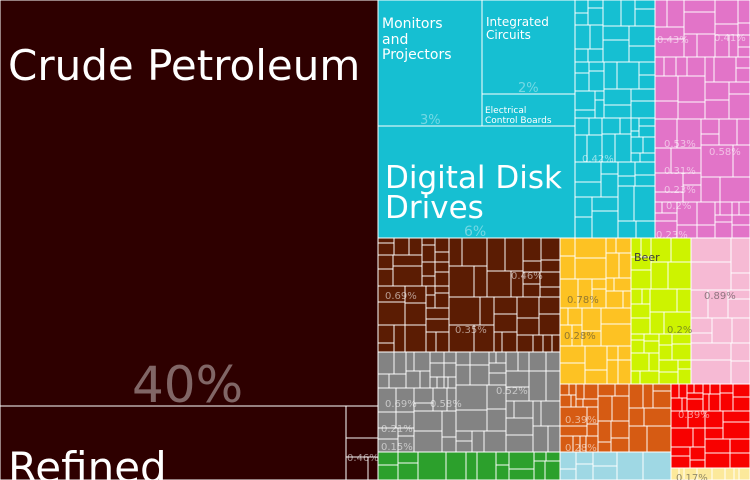 Image resolution: width=750 pixels, height=480 pixels. I want to click on label-digital-disk-drives-line2: Drives, so click(434, 208).